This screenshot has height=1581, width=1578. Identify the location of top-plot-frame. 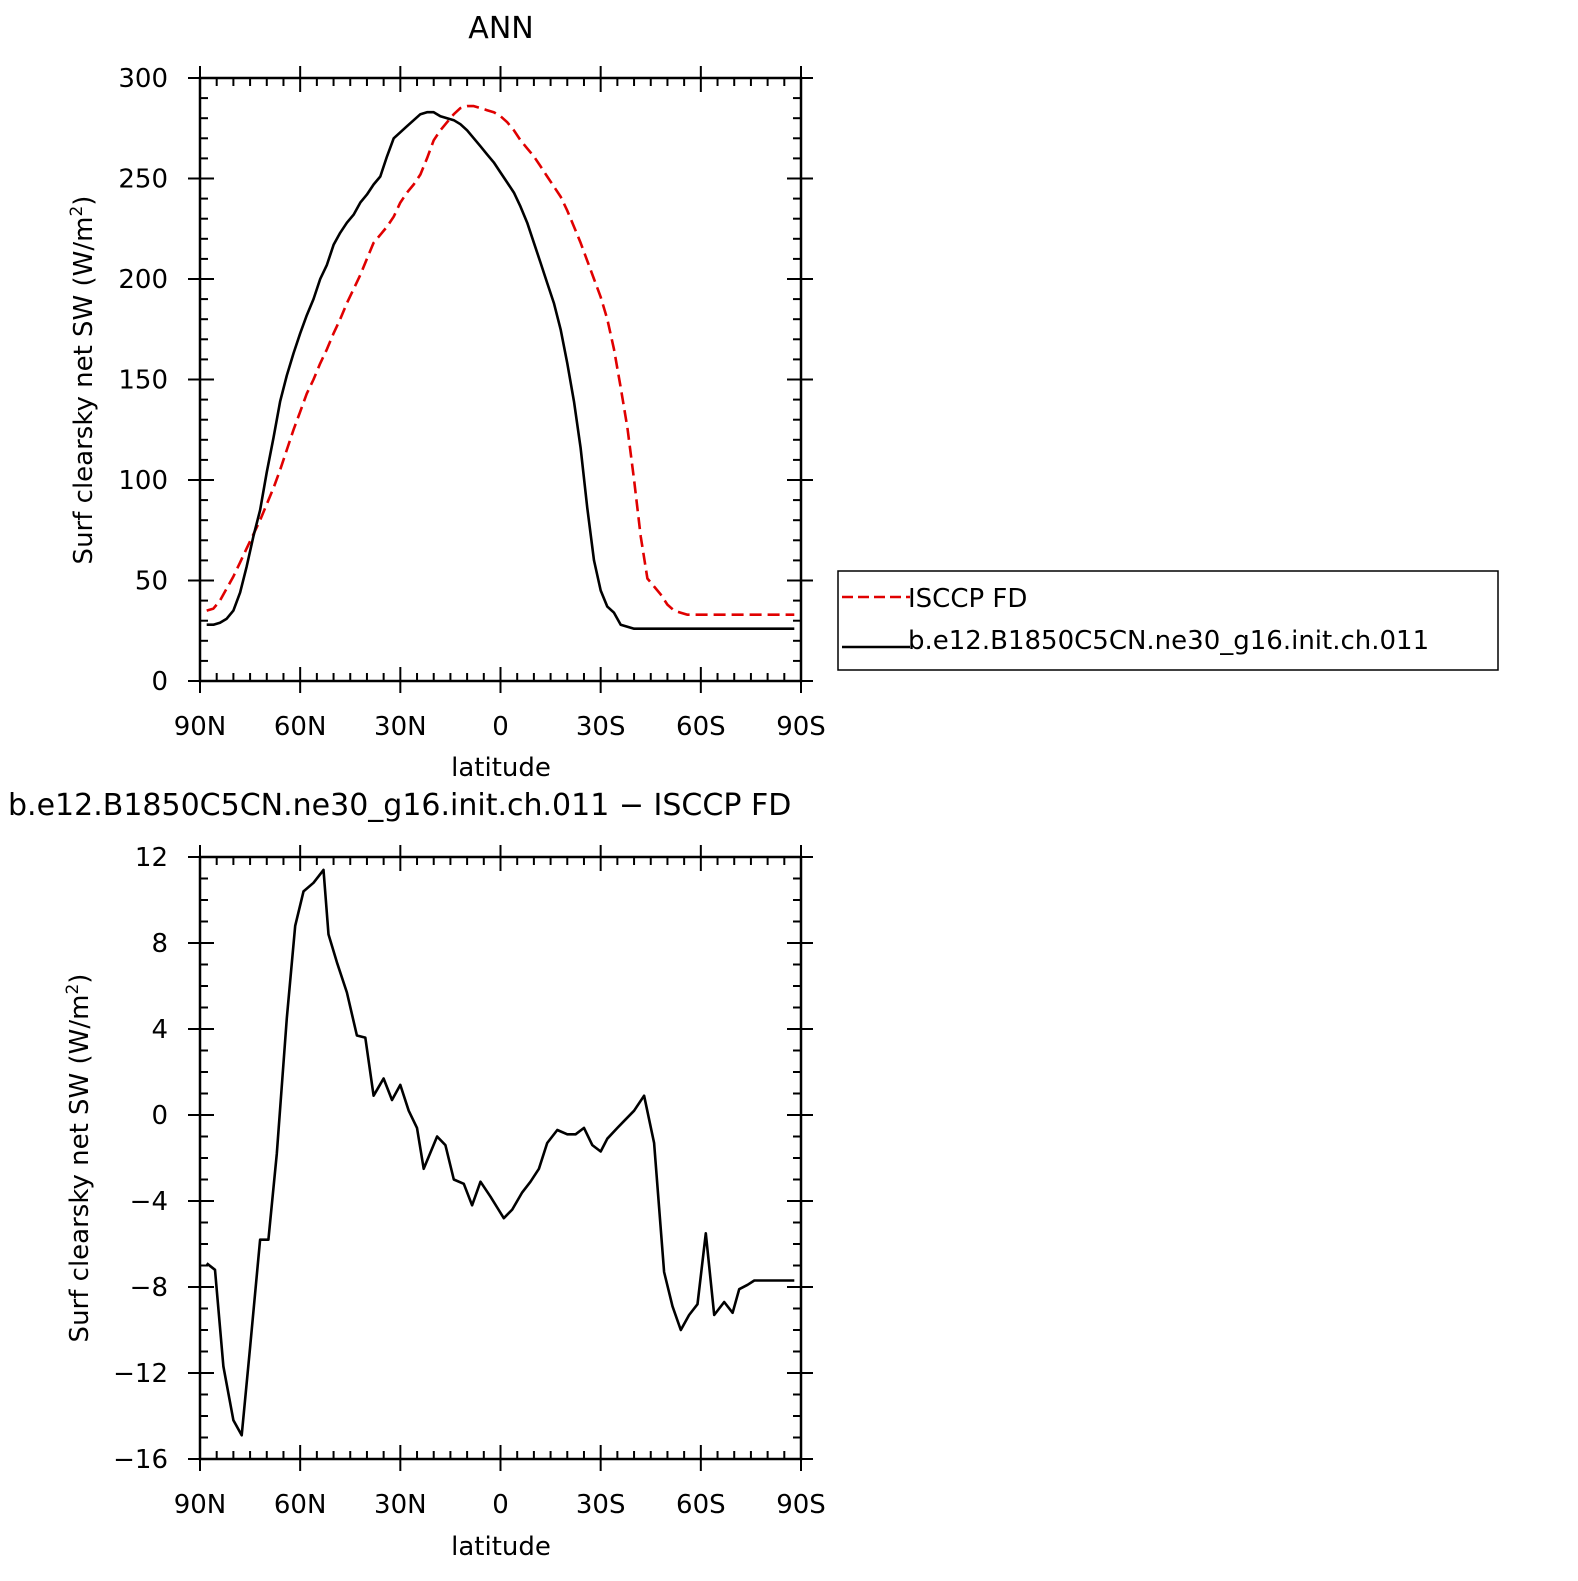
(500, 379).